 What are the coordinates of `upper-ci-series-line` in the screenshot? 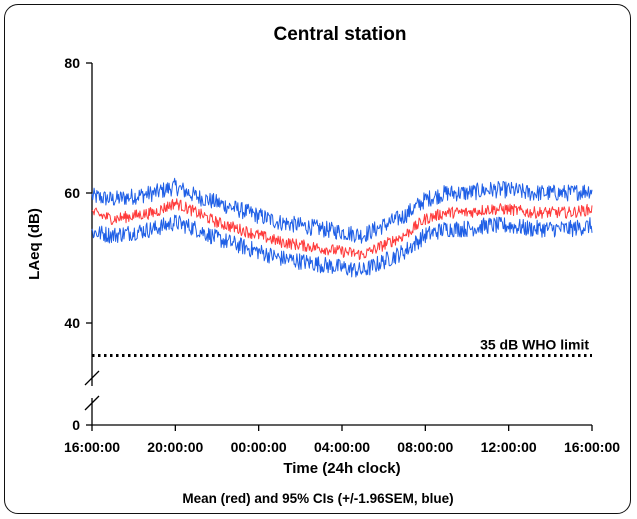 It's located at (342, 210).